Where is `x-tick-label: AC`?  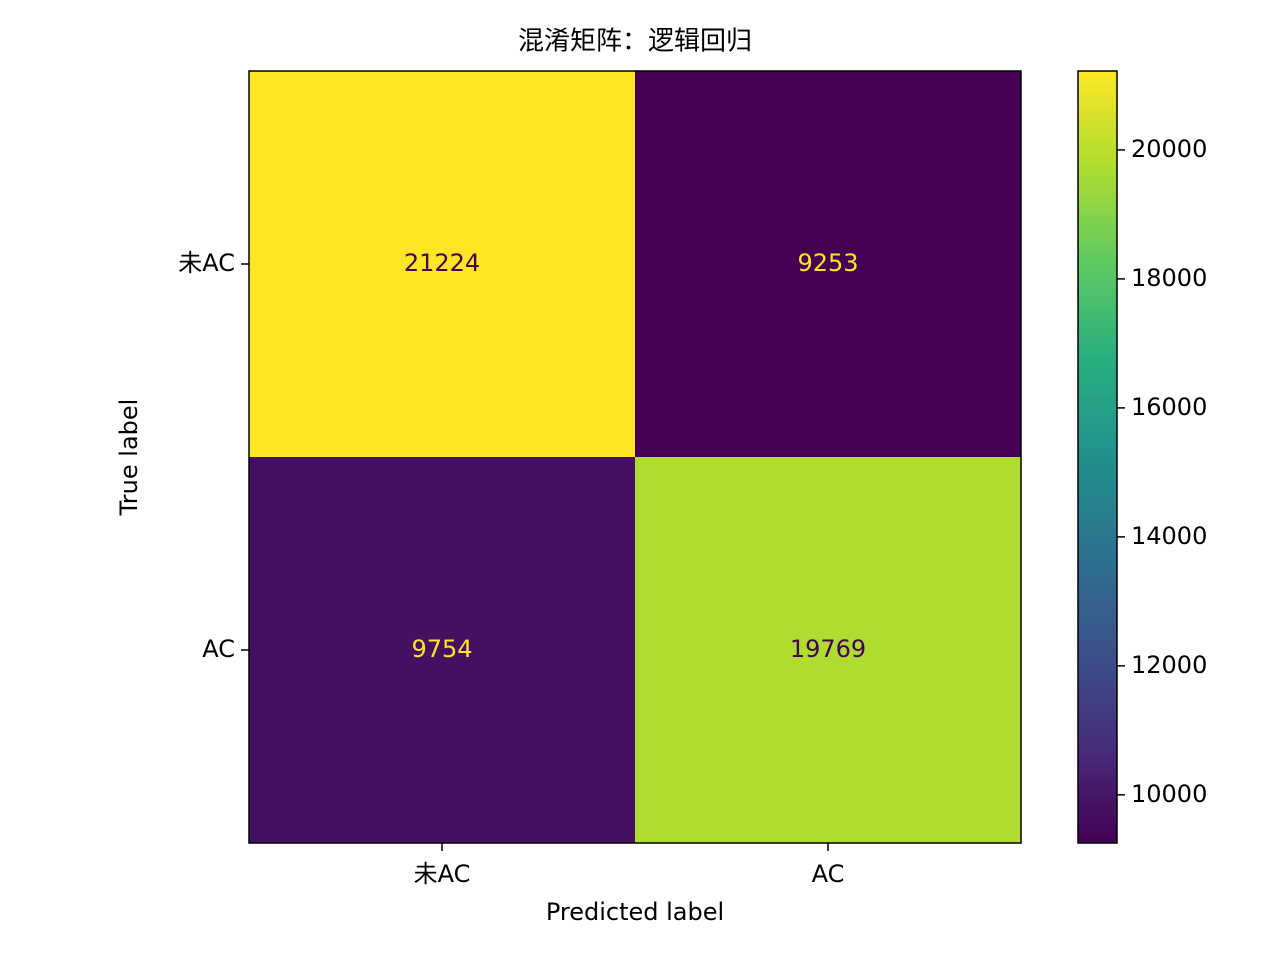 x-tick-label: AC is located at coordinates (828, 874).